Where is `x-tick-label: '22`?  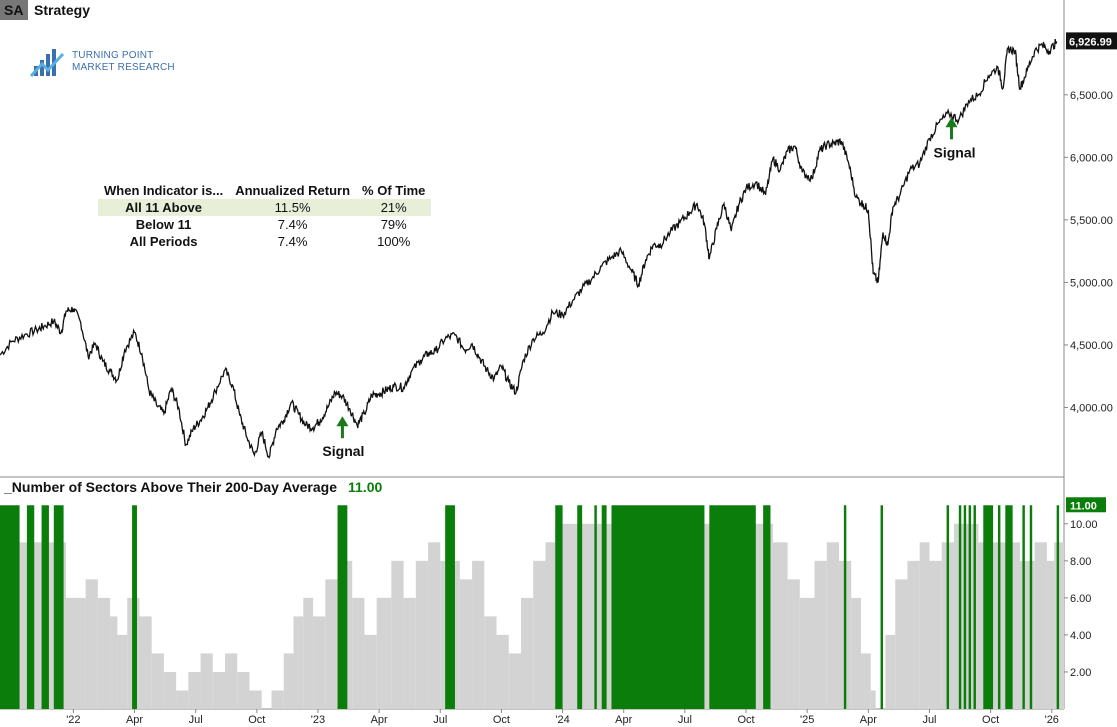
x-tick-label: '22 is located at coordinates (73, 720).